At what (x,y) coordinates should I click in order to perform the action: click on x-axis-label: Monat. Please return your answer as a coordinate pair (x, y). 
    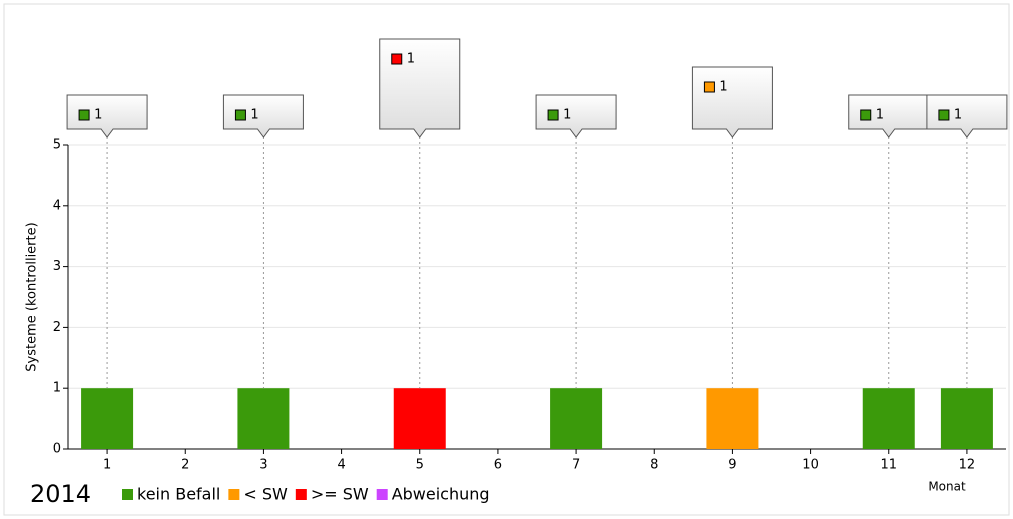
    Looking at the image, I should click on (947, 487).